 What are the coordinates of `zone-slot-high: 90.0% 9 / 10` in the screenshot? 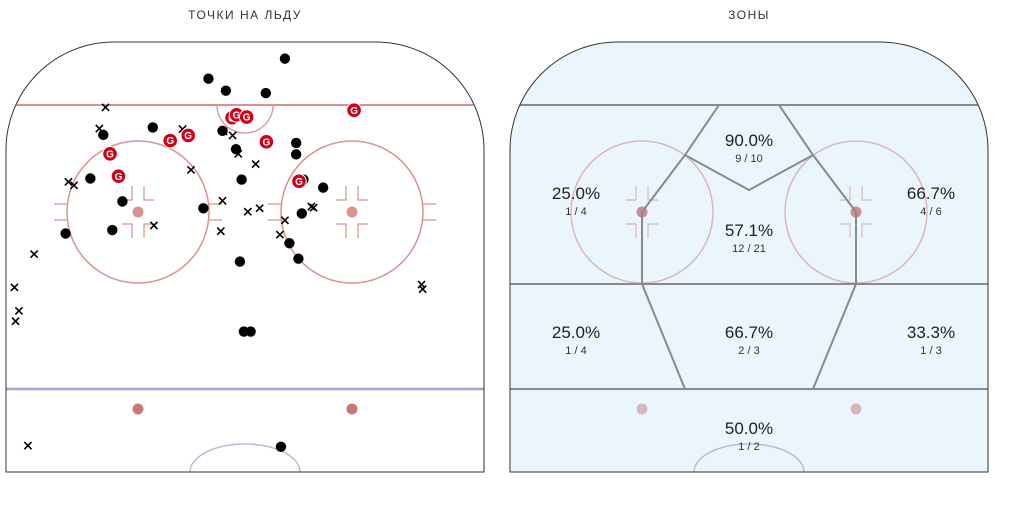 It's located at (749, 148).